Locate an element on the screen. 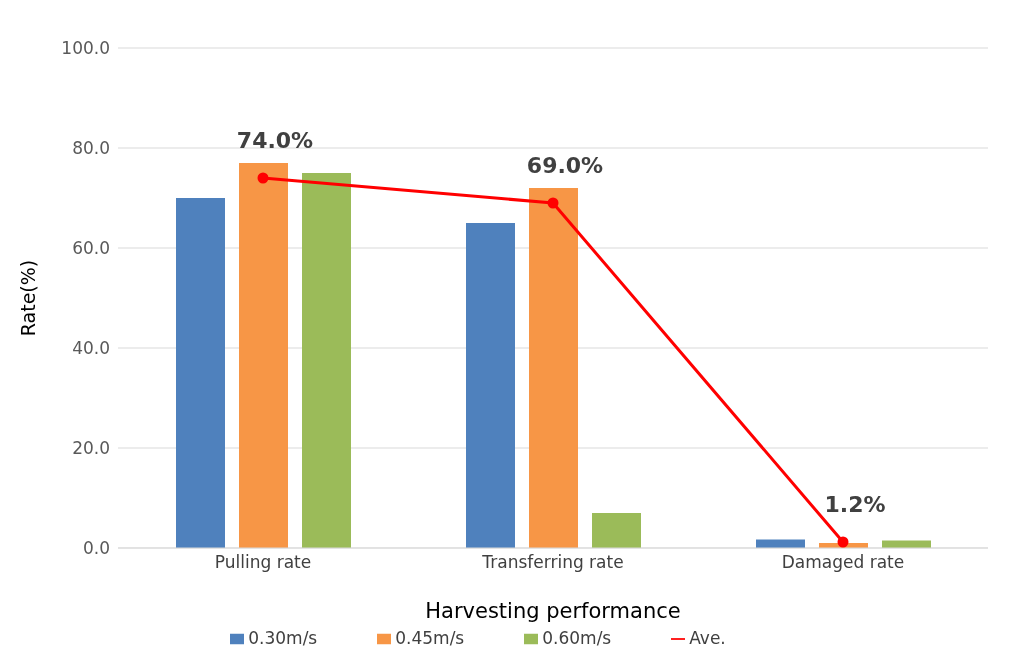 This screenshot has width=1014, height=662. x-axis-title: Harvesting performance is located at coordinates (553, 611).